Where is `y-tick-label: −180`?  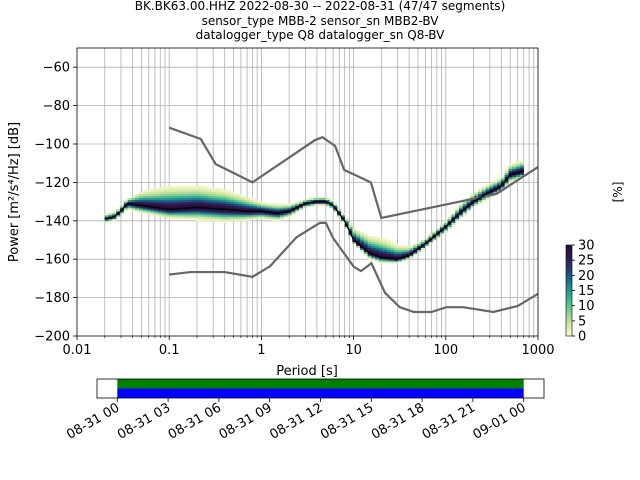
y-tick-label: −180 is located at coordinates (52, 298).